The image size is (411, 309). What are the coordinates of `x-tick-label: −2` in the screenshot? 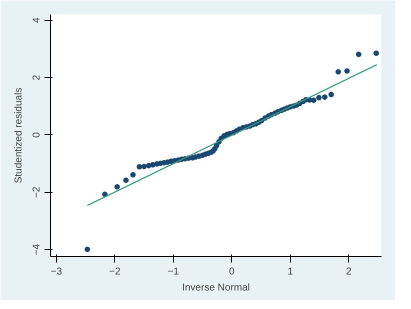 It's located at (115, 272).